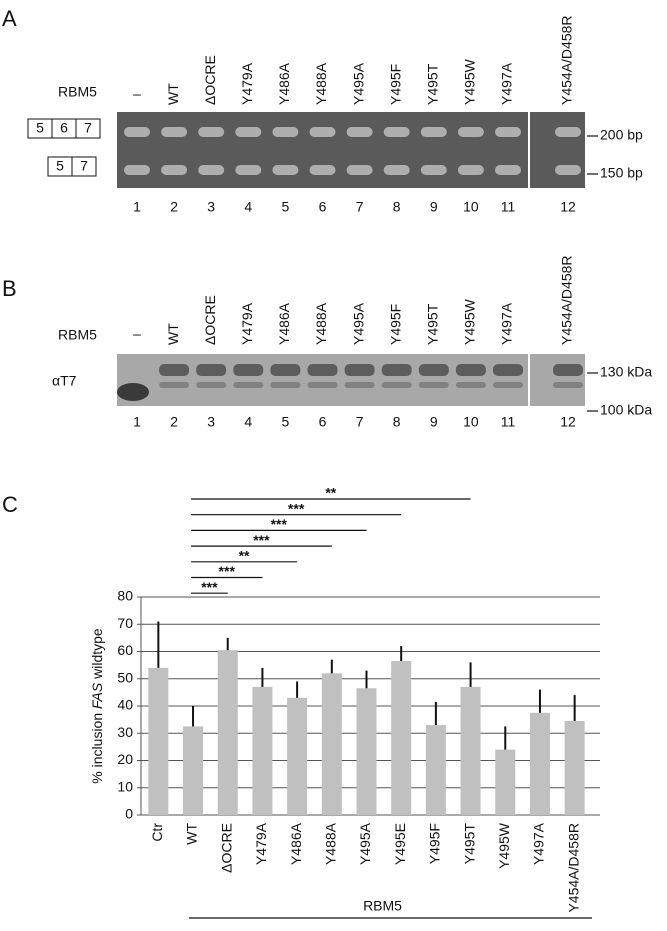  Describe the element at coordinates (400, 844) in the screenshot. I see `x-tick-label: Y495E` at that location.